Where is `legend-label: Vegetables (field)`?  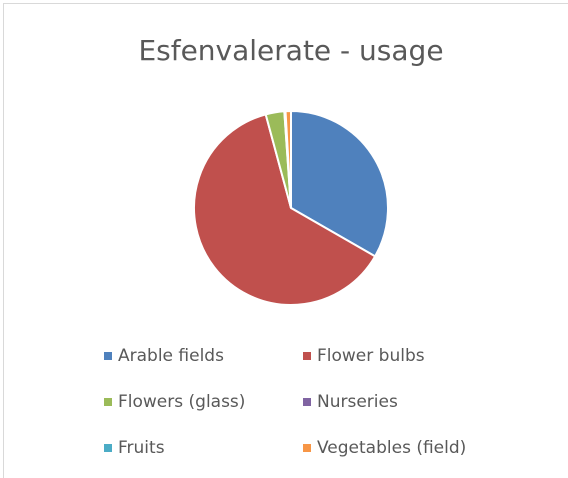 legend-label: Vegetables (field) is located at coordinates (391, 448).